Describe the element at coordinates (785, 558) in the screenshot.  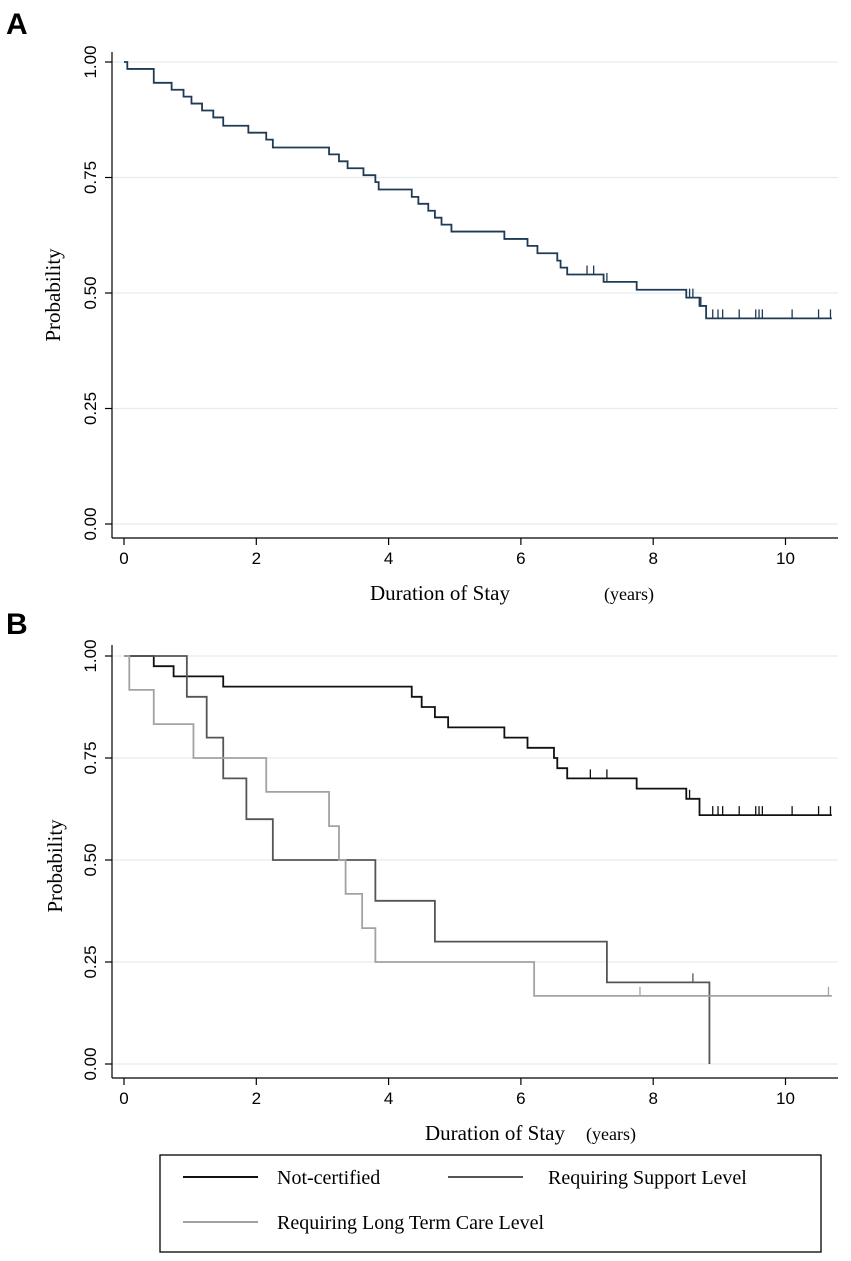
I see `panel-a-x-tick-label: 10` at that location.